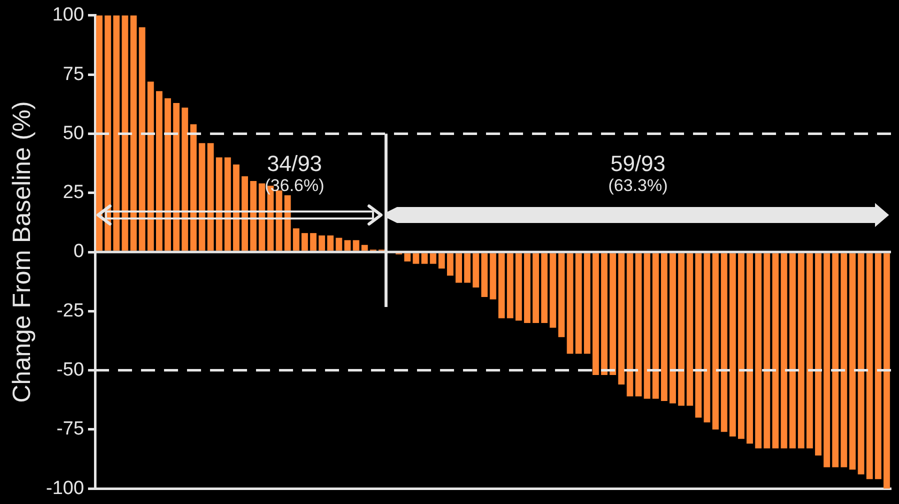 Image resolution: width=899 pixels, height=504 pixels. What do you see at coordinates (638, 163) in the screenshot?
I see `annotation: 59/93` at bounding box center [638, 163].